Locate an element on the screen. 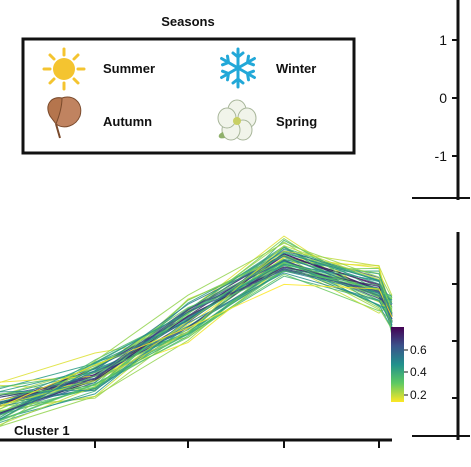  snowflake-icon is located at coordinates (238, 68).